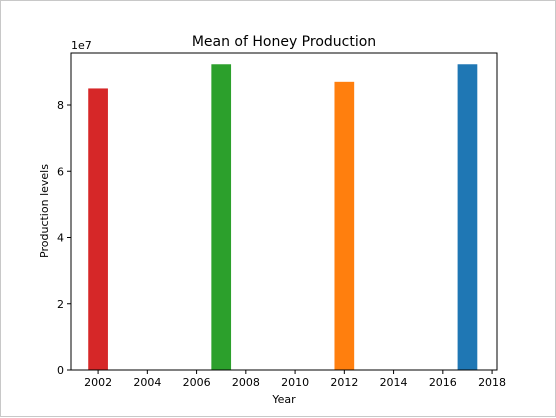 The image size is (556, 418). I want to click on y-tick-label: 4, so click(60, 238).